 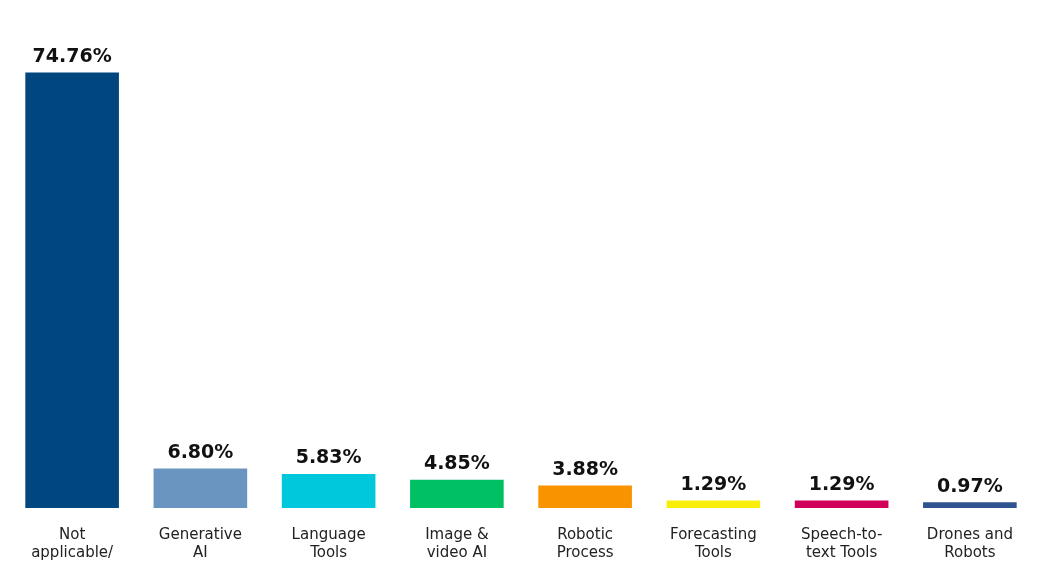 What do you see at coordinates (456, 462) in the screenshot?
I see `data-label: 4.85%` at bounding box center [456, 462].